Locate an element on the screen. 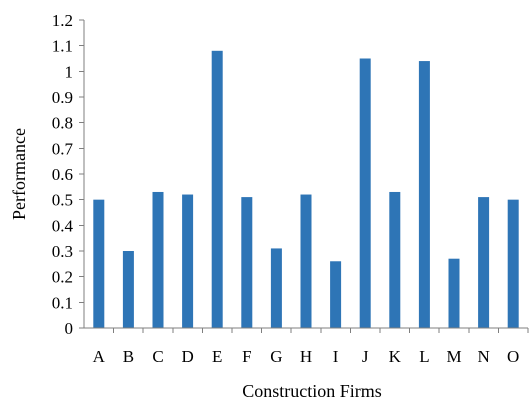 This screenshot has width=529, height=406. x-tick-label: E is located at coordinates (217, 356).